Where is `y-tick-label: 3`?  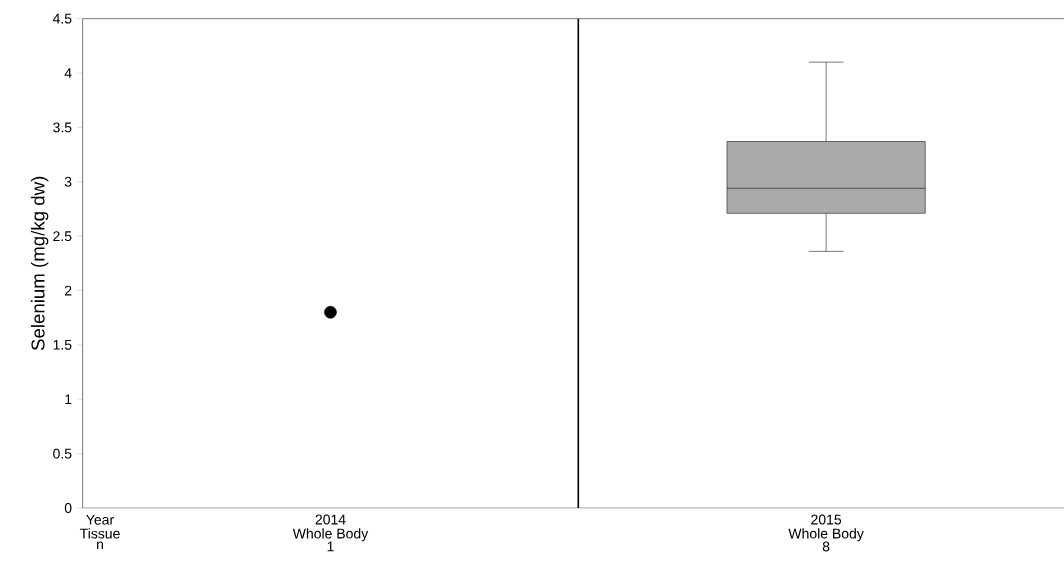
y-tick-label: 3 is located at coordinates (68, 181).